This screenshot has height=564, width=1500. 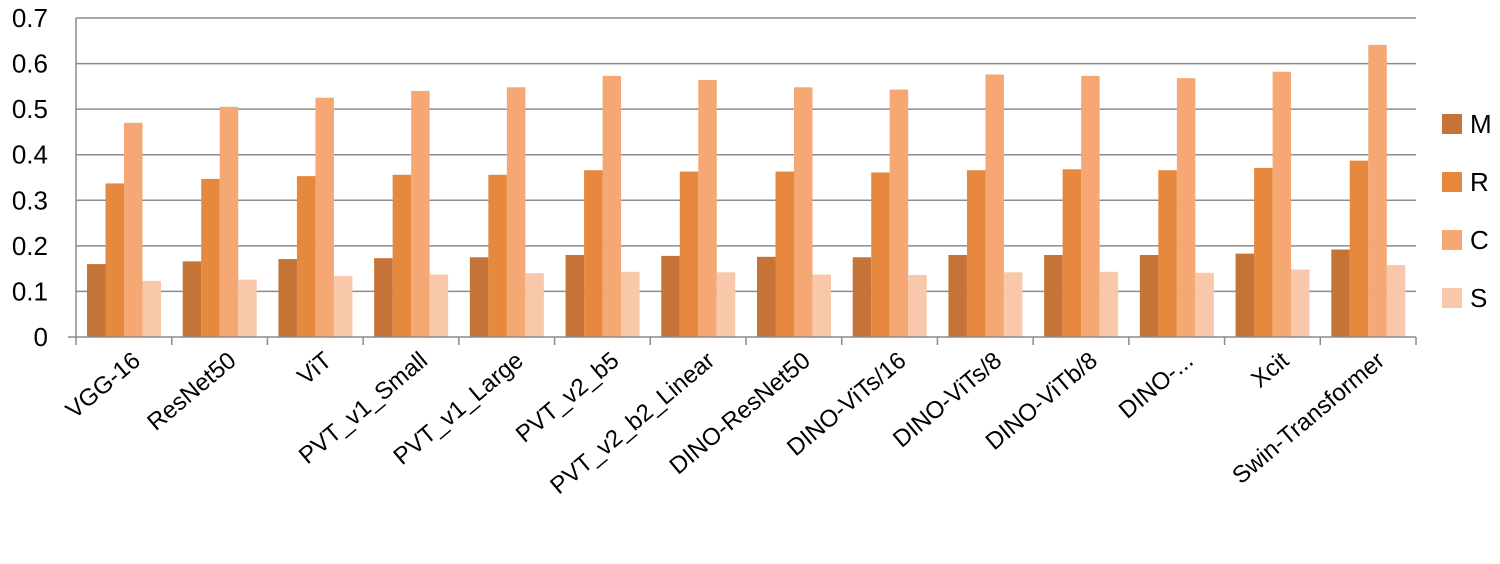 What do you see at coordinates (30, 109) in the screenshot?
I see `y-tick-label: 0.5` at bounding box center [30, 109].